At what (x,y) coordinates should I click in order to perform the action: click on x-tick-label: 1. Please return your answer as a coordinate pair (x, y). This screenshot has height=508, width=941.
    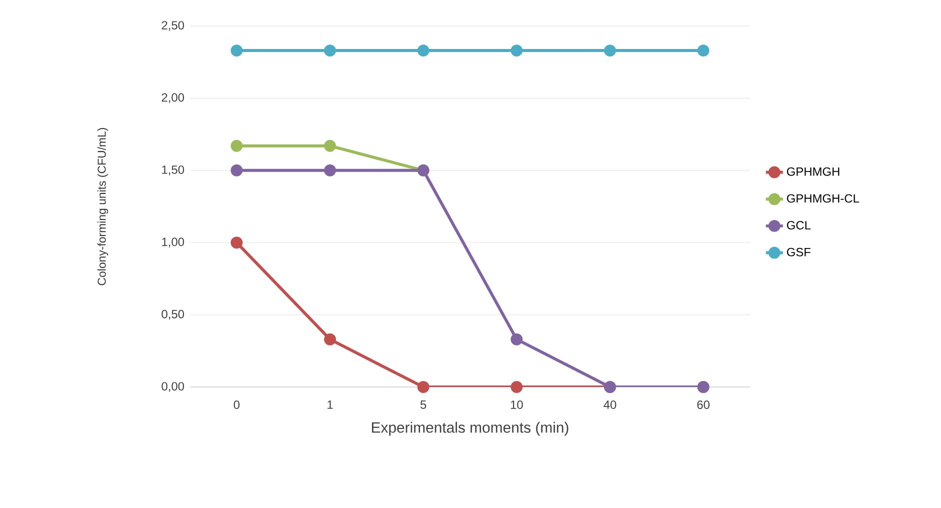
    Looking at the image, I should click on (330, 404).